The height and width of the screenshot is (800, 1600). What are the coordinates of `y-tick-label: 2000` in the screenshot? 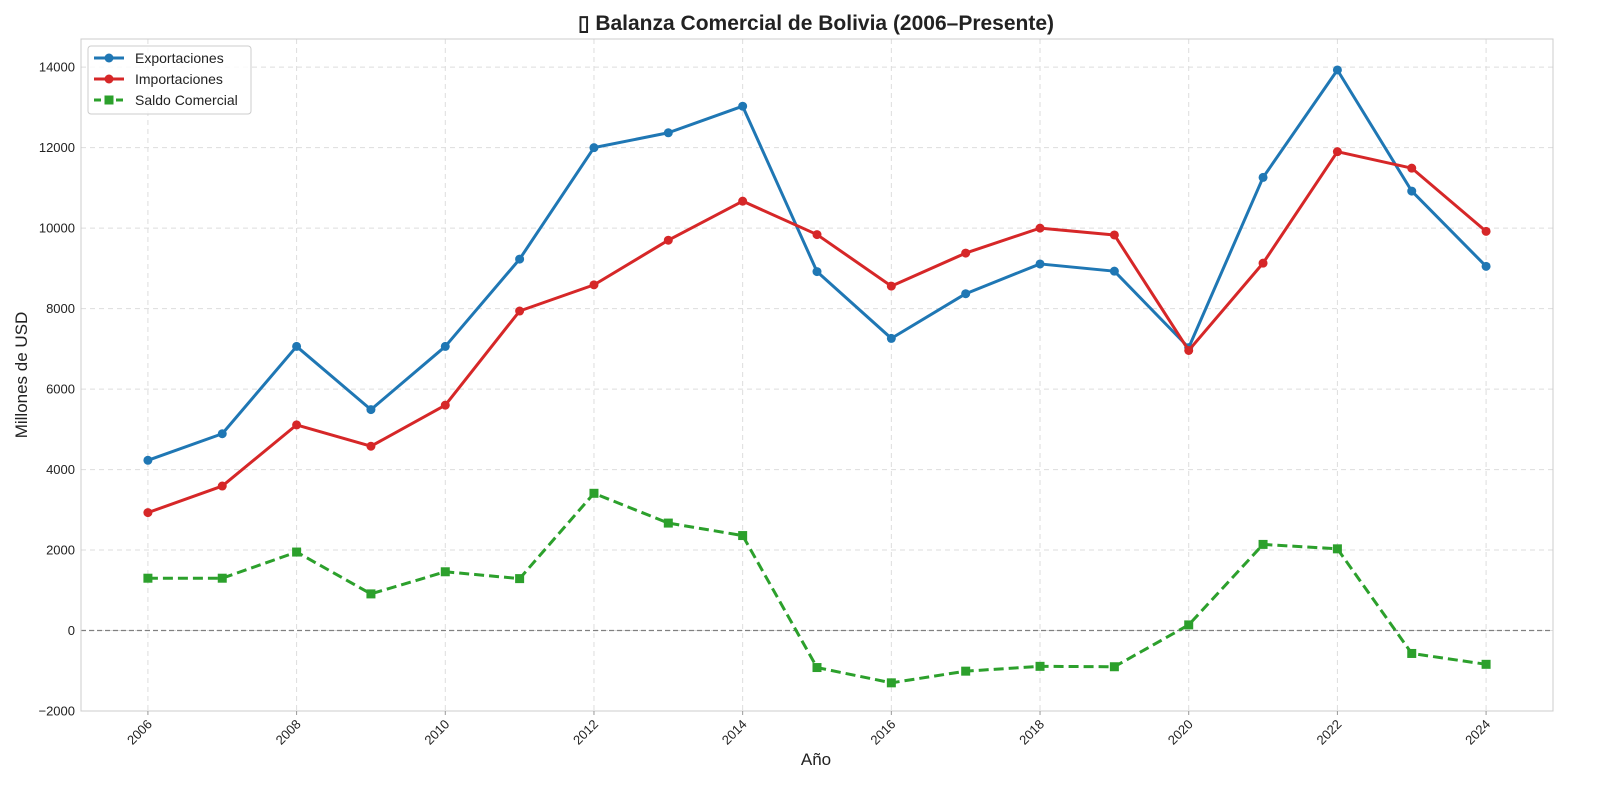 It's located at (60, 550).